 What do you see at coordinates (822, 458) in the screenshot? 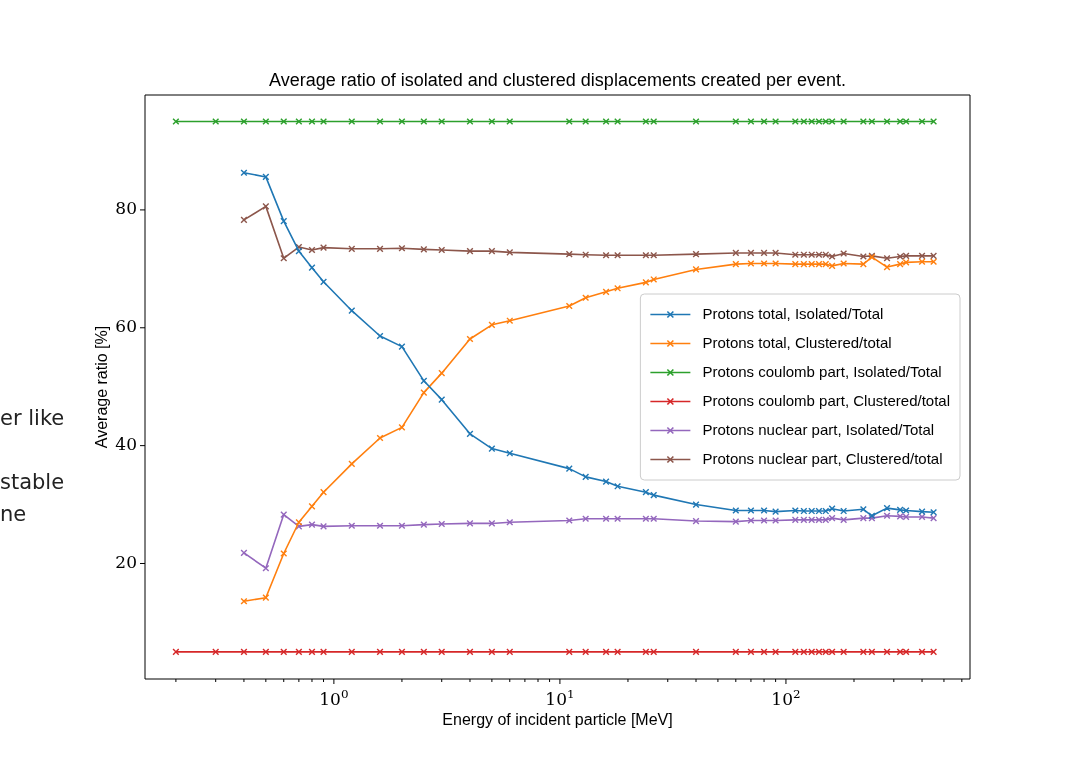
I see `legend-label: Protons nuclear part, Clustered/total` at bounding box center [822, 458].